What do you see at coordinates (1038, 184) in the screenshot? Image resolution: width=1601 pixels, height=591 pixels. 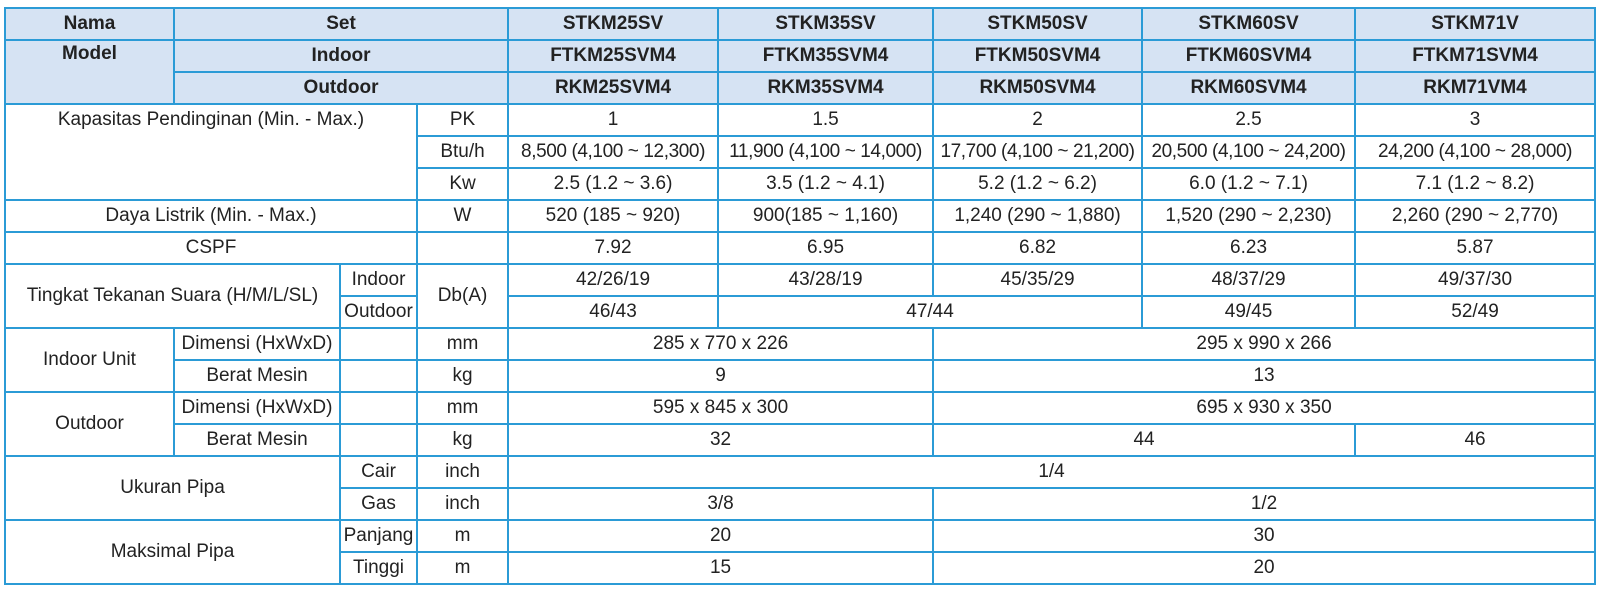 I see `kw-value: 5.2 (1.2 ~ 6.2)` at bounding box center [1038, 184].